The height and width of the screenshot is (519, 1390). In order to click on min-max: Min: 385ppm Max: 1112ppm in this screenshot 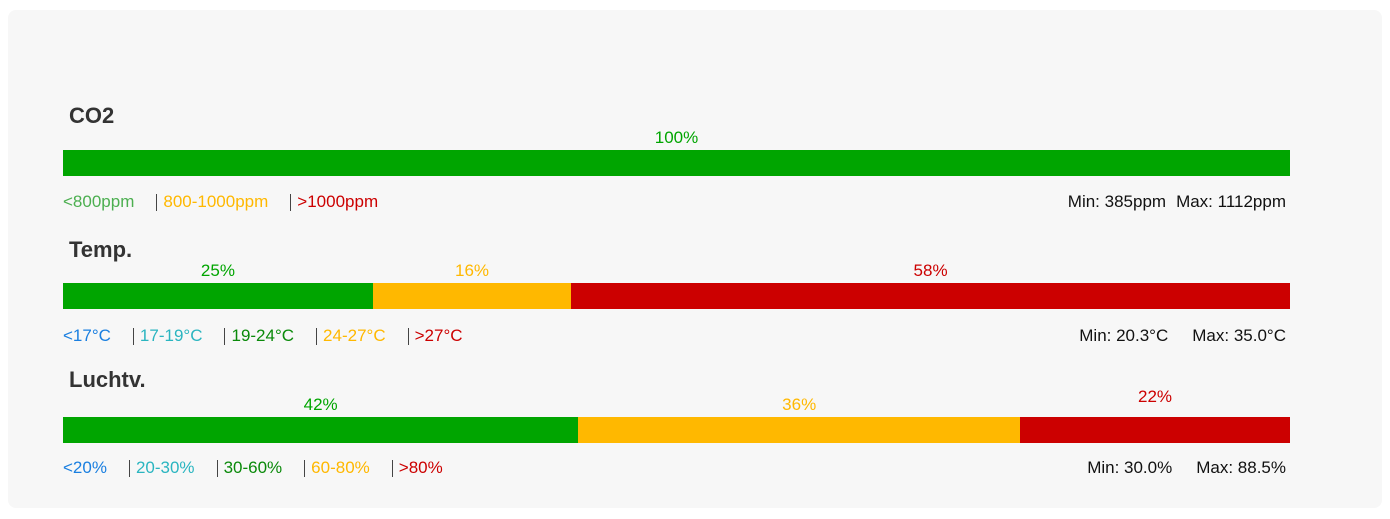, I will do `click(1177, 202)`.